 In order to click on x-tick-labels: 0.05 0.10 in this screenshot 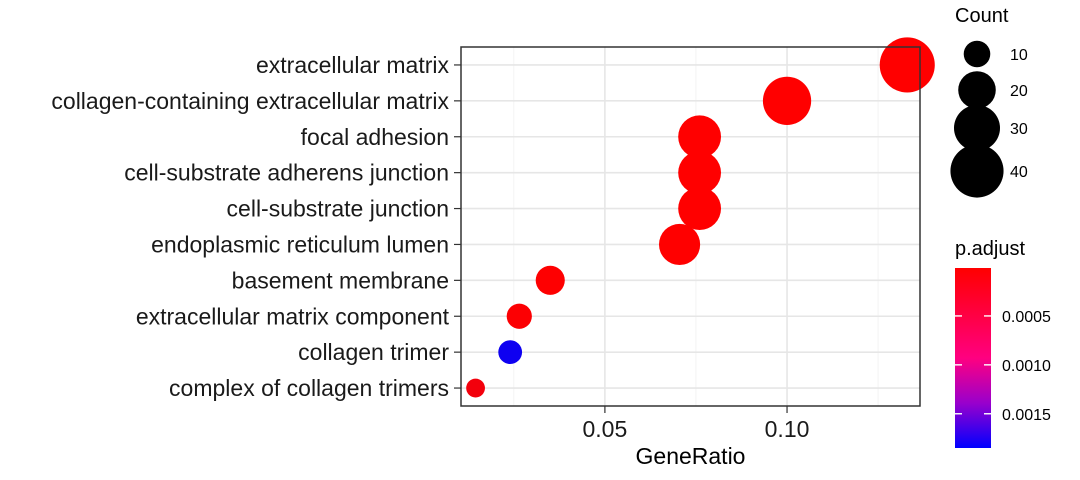, I will do `click(696, 424)`.